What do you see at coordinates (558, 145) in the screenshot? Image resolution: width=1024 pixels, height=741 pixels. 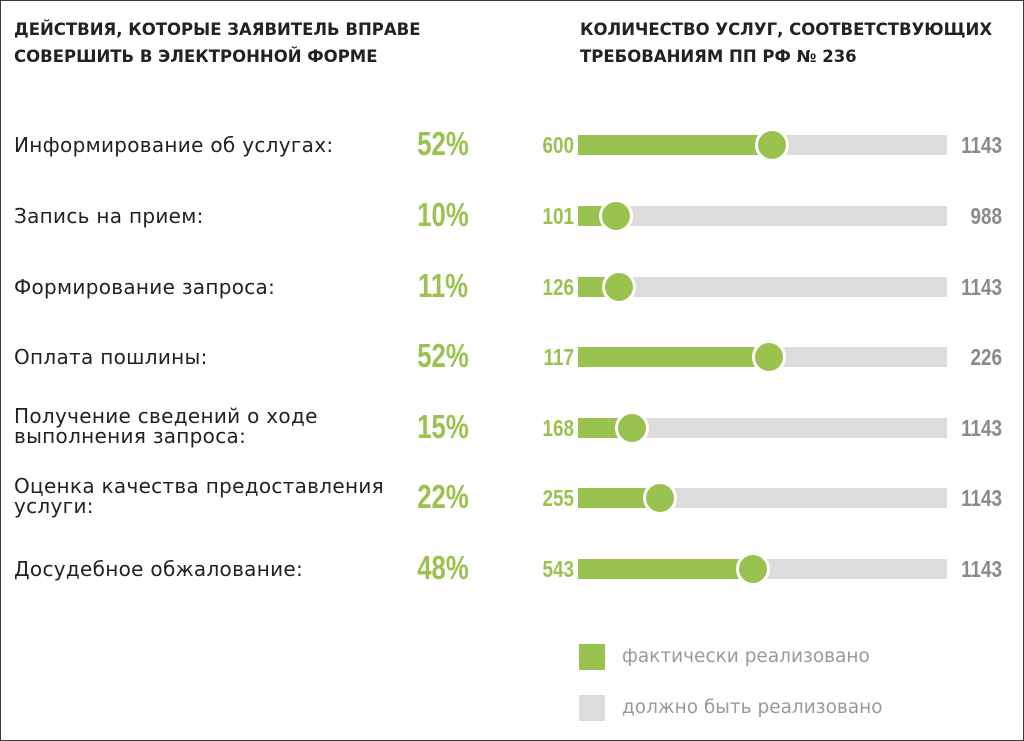 I see `actual-value-label: 600` at bounding box center [558, 145].